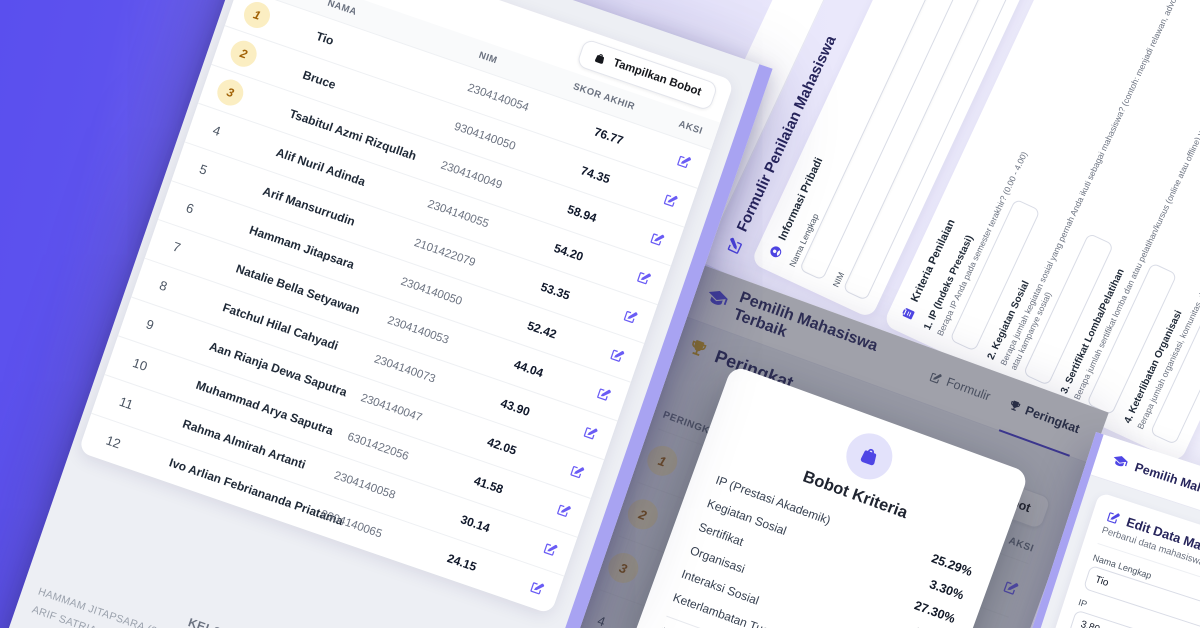  I want to click on rank-number: 10, so click(140, 364).